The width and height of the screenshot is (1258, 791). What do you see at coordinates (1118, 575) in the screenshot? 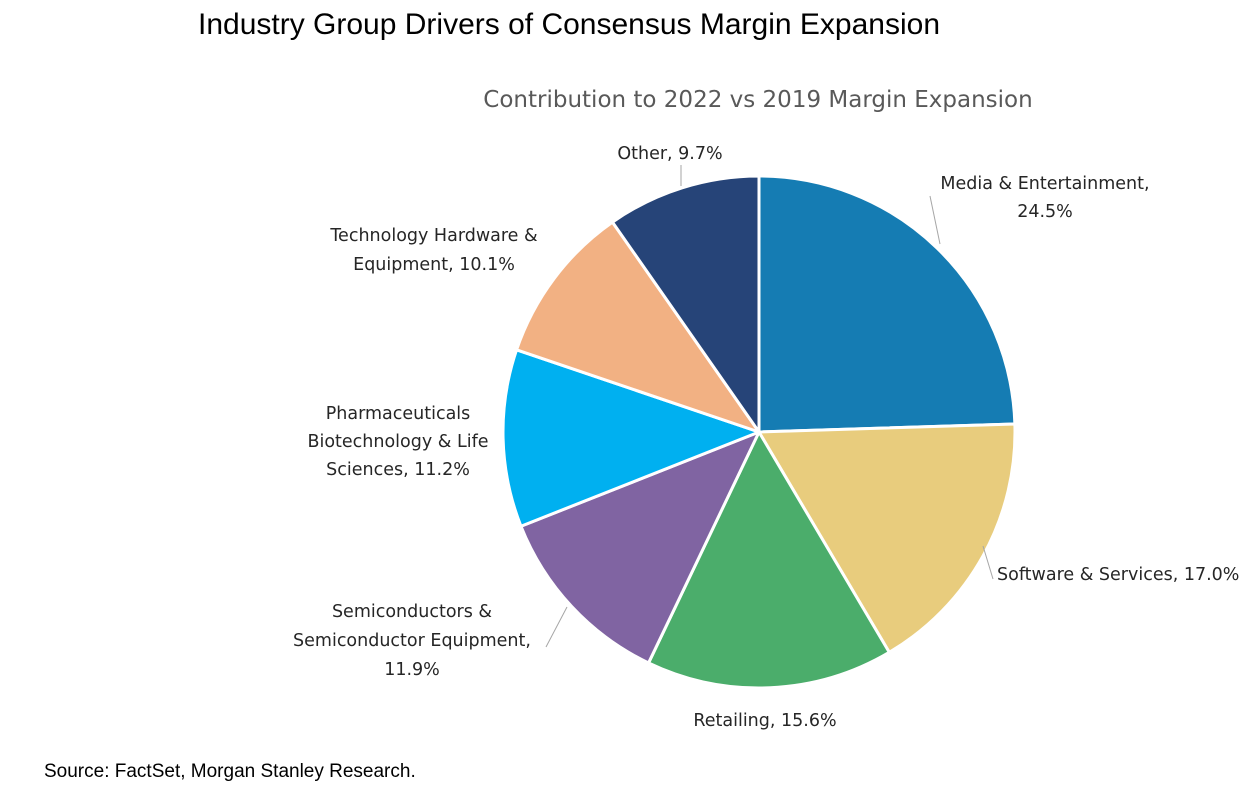
I see `slice-label-2: Software & Services, 17.0%` at bounding box center [1118, 575].